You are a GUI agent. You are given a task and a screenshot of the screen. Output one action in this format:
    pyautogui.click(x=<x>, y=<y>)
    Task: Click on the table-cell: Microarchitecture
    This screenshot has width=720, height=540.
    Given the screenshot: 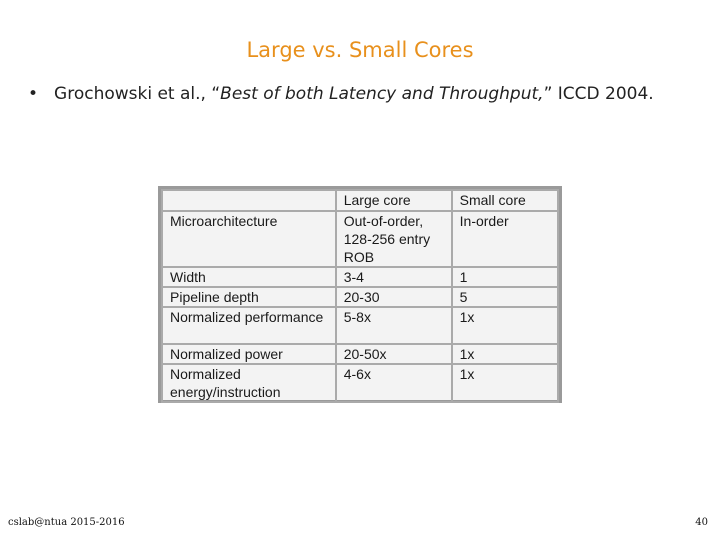 What is the action you would take?
    pyautogui.click(x=249, y=239)
    